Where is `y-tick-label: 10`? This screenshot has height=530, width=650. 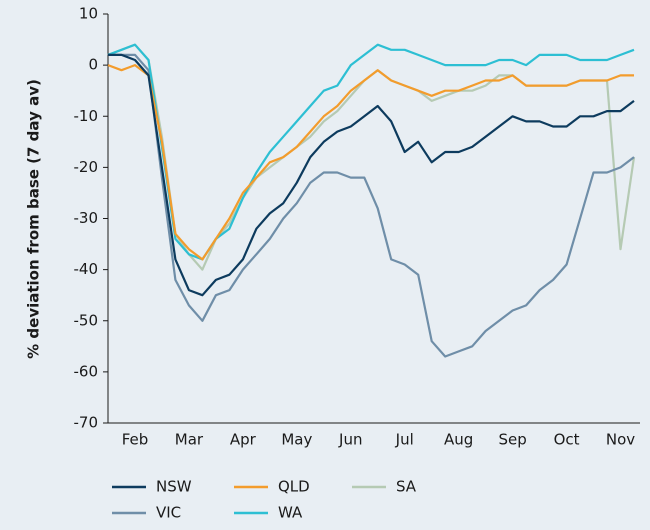
y-tick-label: 10 is located at coordinates (88, 14).